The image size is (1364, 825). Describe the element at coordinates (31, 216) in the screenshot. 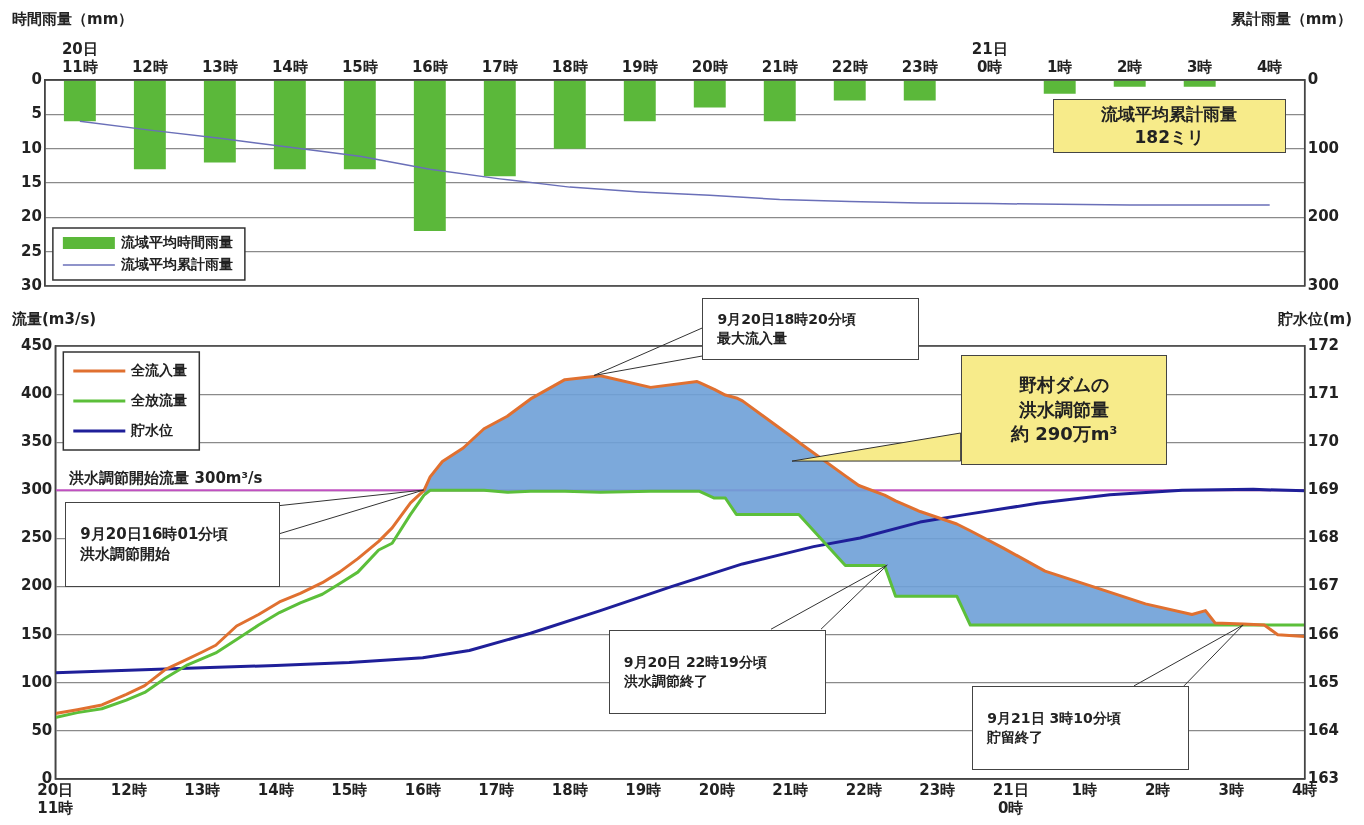

I see `y-tick-label: 20` at that location.